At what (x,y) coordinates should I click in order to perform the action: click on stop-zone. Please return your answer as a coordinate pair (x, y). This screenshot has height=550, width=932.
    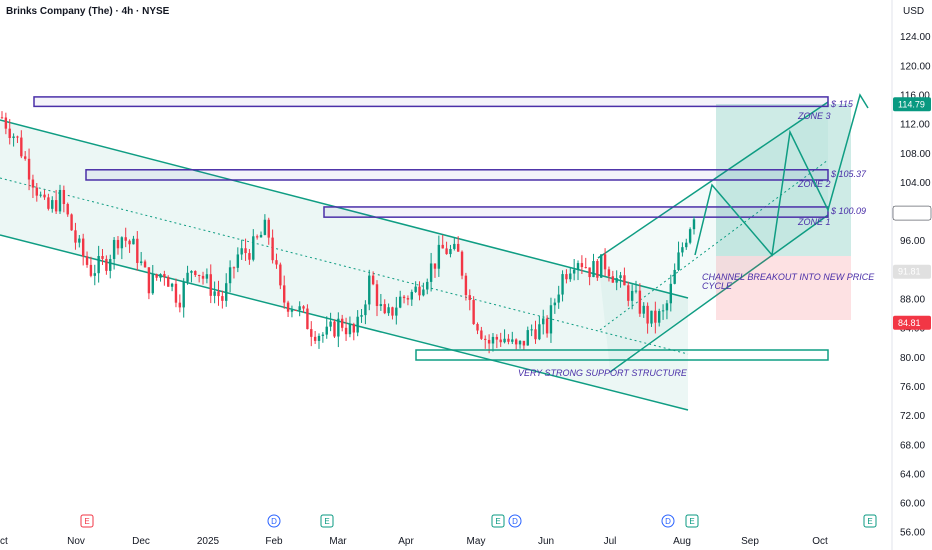
    Looking at the image, I should click on (783, 288).